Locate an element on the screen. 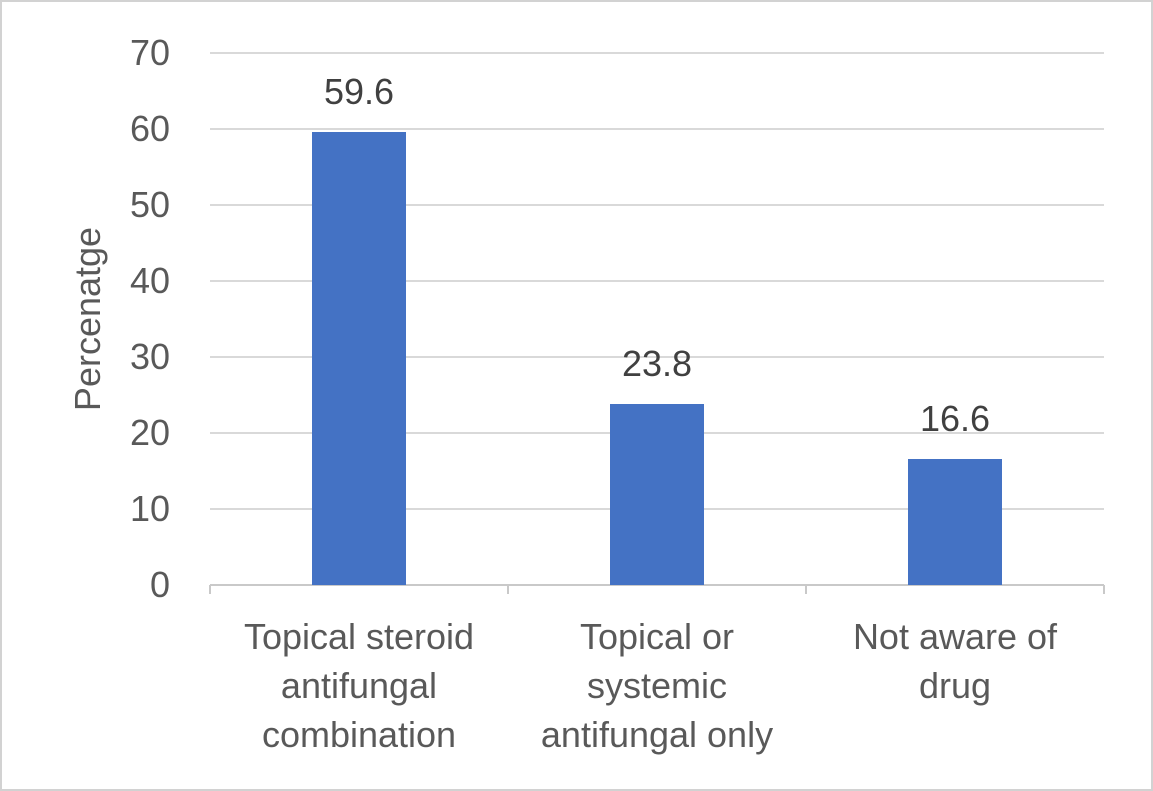 This screenshot has width=1153, height=791. category-label-line: systemic is located at coordinates (656, 685).